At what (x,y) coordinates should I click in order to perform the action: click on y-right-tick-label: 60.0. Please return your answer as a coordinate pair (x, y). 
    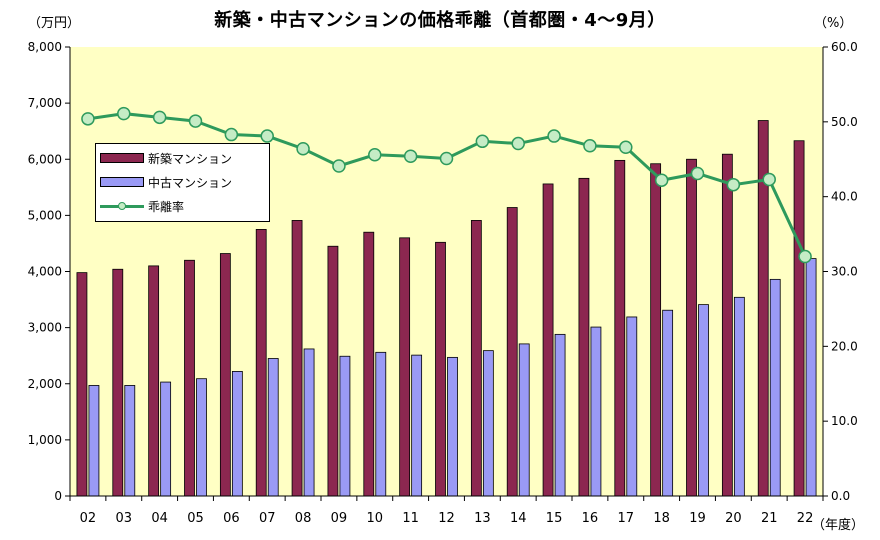
    Looking at the image, I should click on (844, 47).